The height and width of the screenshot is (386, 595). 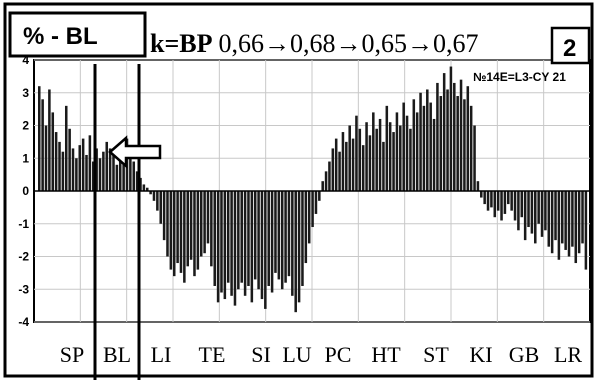 What do you see at coordinates (480, 354) in the screenshot?
I see `category-label: KI` at bounding box center [480, 354].